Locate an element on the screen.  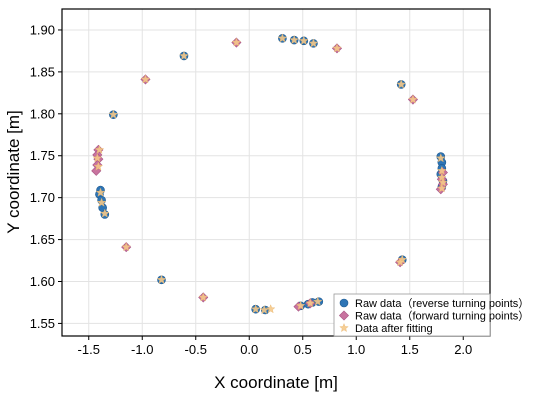
y-tick-label: 1.85 is located at coordinates (42, 71).